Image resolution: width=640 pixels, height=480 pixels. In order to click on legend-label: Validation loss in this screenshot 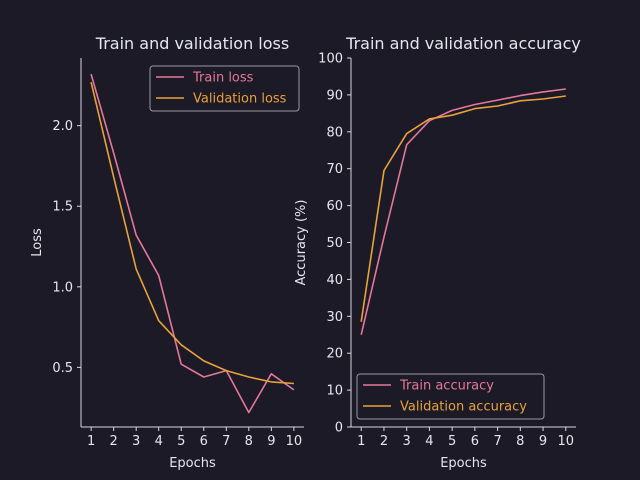, I will do `click(240, 99)`.